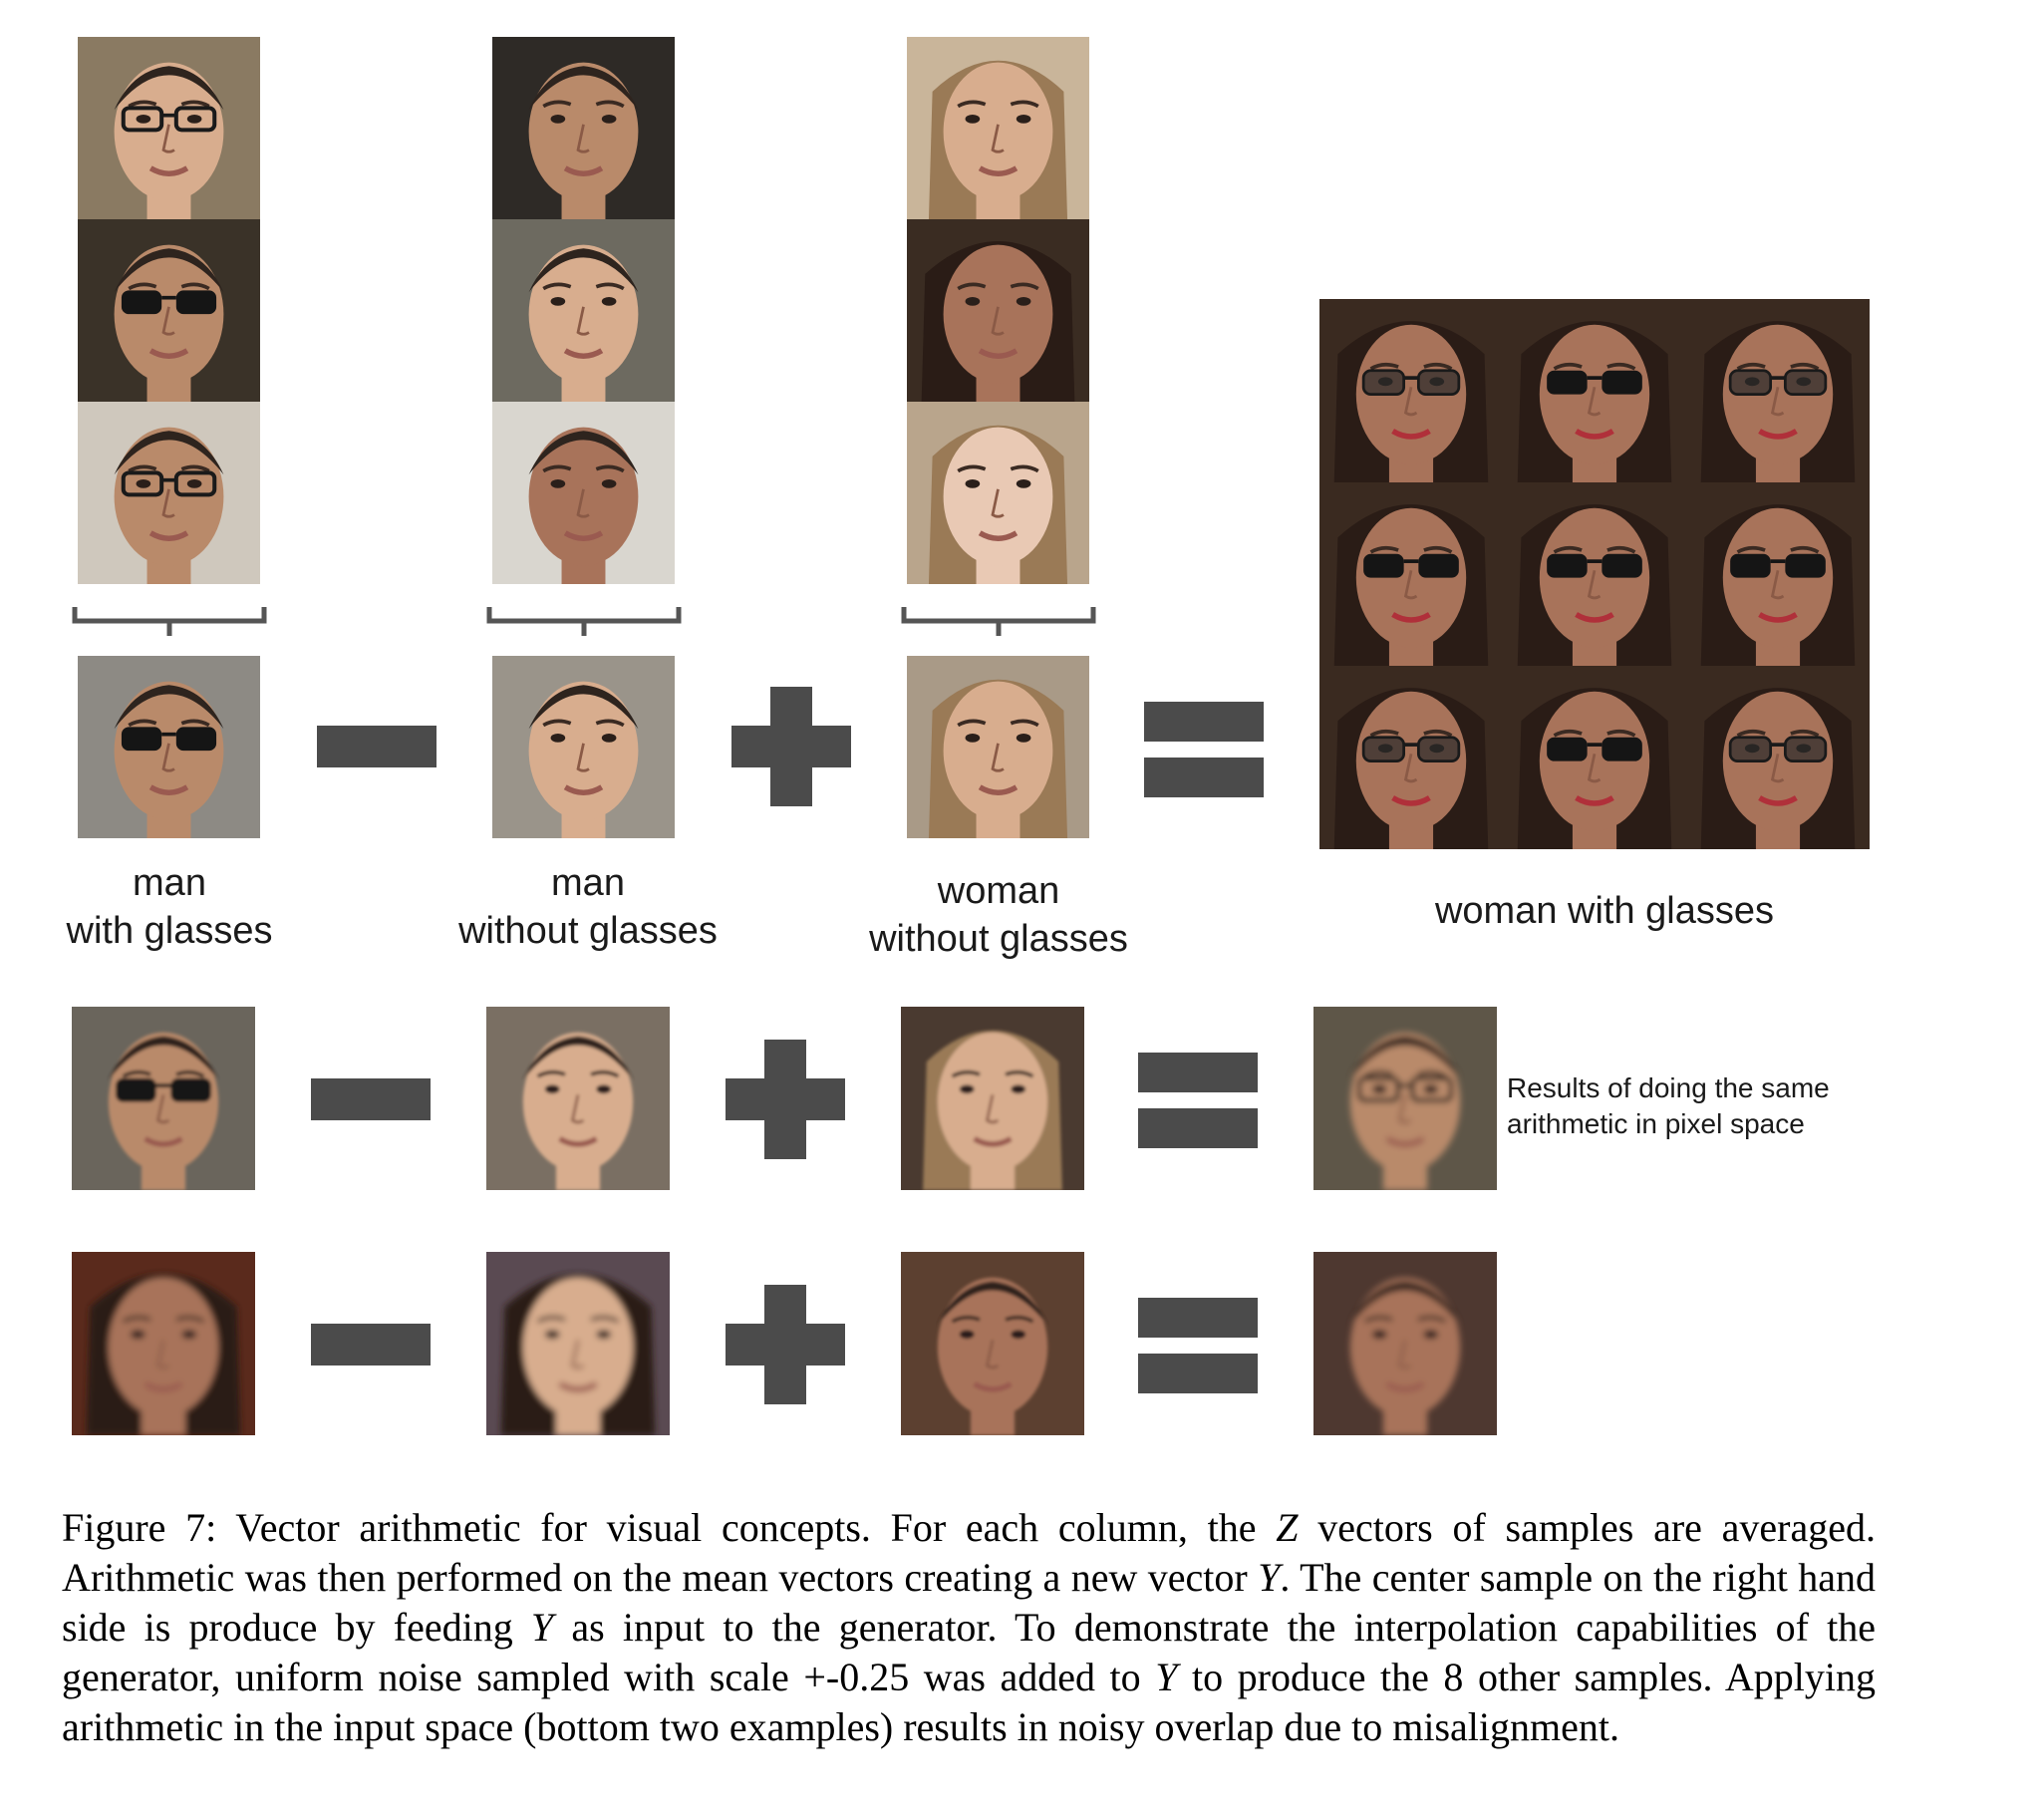 This screenshot has width=2039, height=1820. Describe the element at coordinates (139, 1527) in the screenshot. I see `caption-prefix: Figure 7:` at that location.